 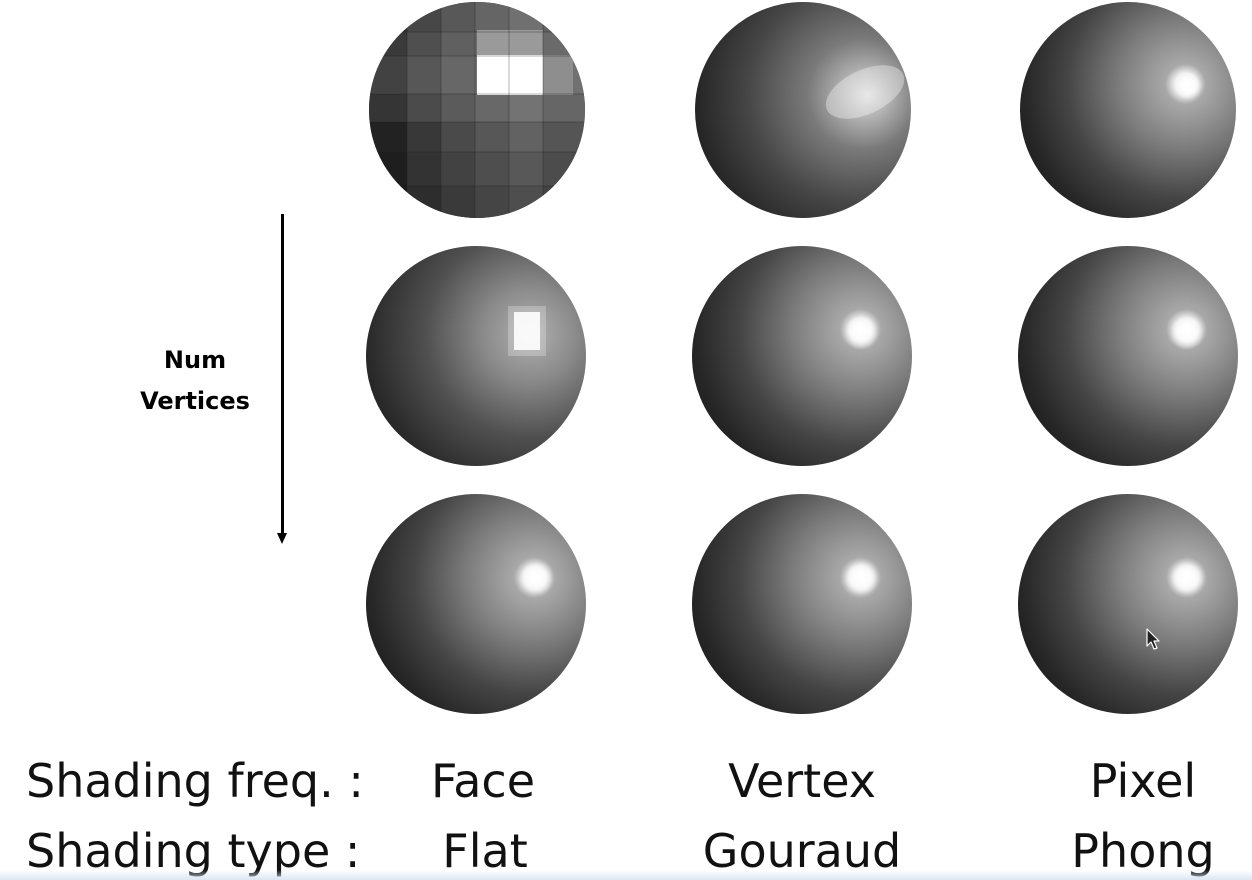 I want to click on sphere-flat-low, so click(x=477, y=110).